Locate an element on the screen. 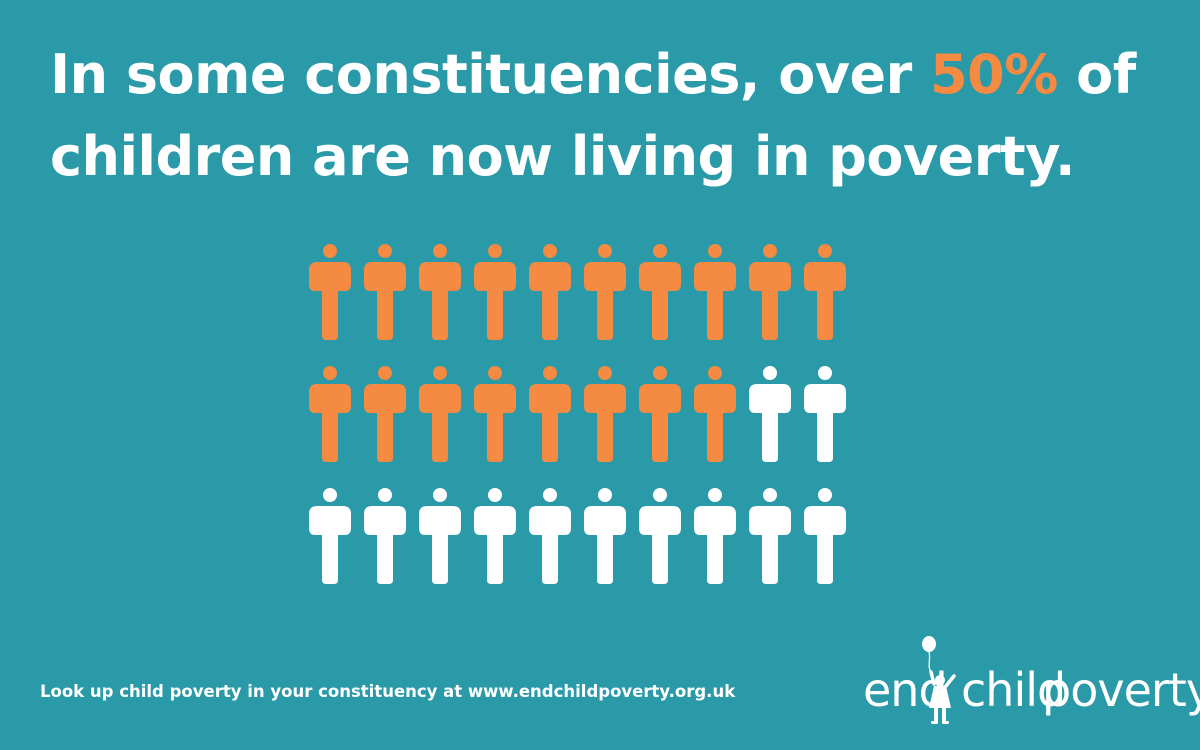  headline-line-1-end: of is located at coordinates (1096, 74).